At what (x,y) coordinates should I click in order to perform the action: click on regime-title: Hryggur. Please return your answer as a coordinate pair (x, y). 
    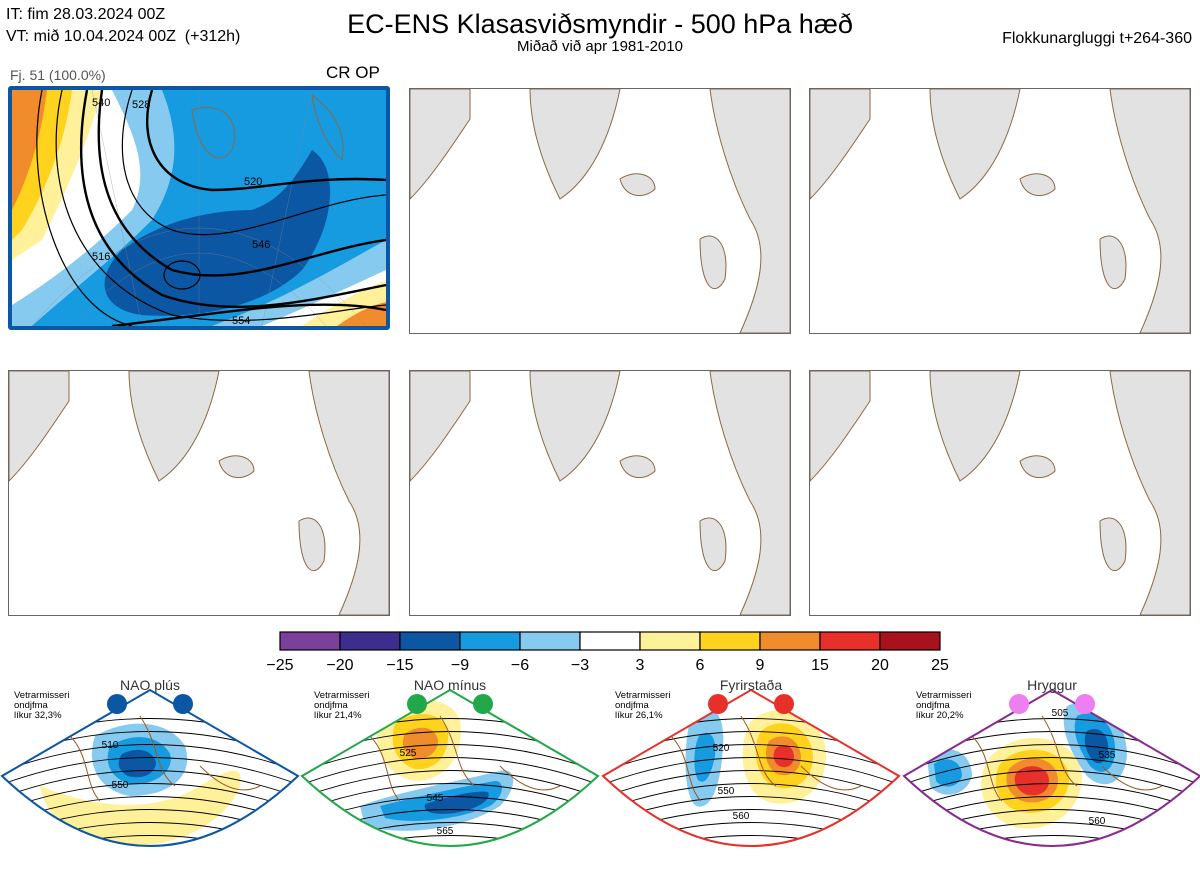
    Looking at the image, I should click on (1052, 685).